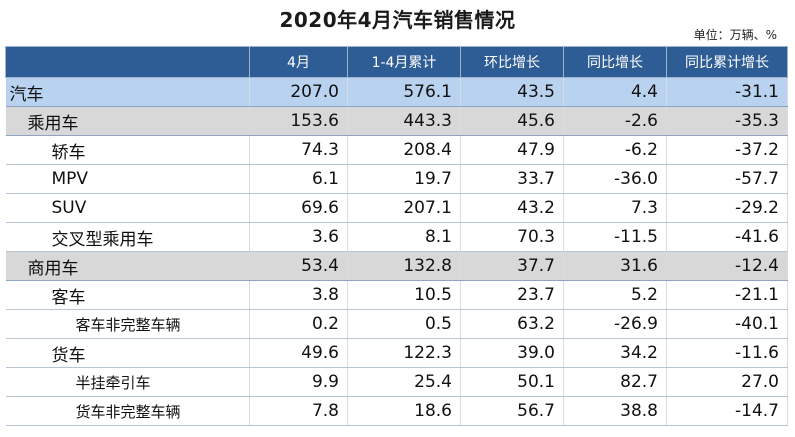  Describe the element at coordinates (404, 121) in the screenshot. I see `cell-cumulative: 443.3` at that location.